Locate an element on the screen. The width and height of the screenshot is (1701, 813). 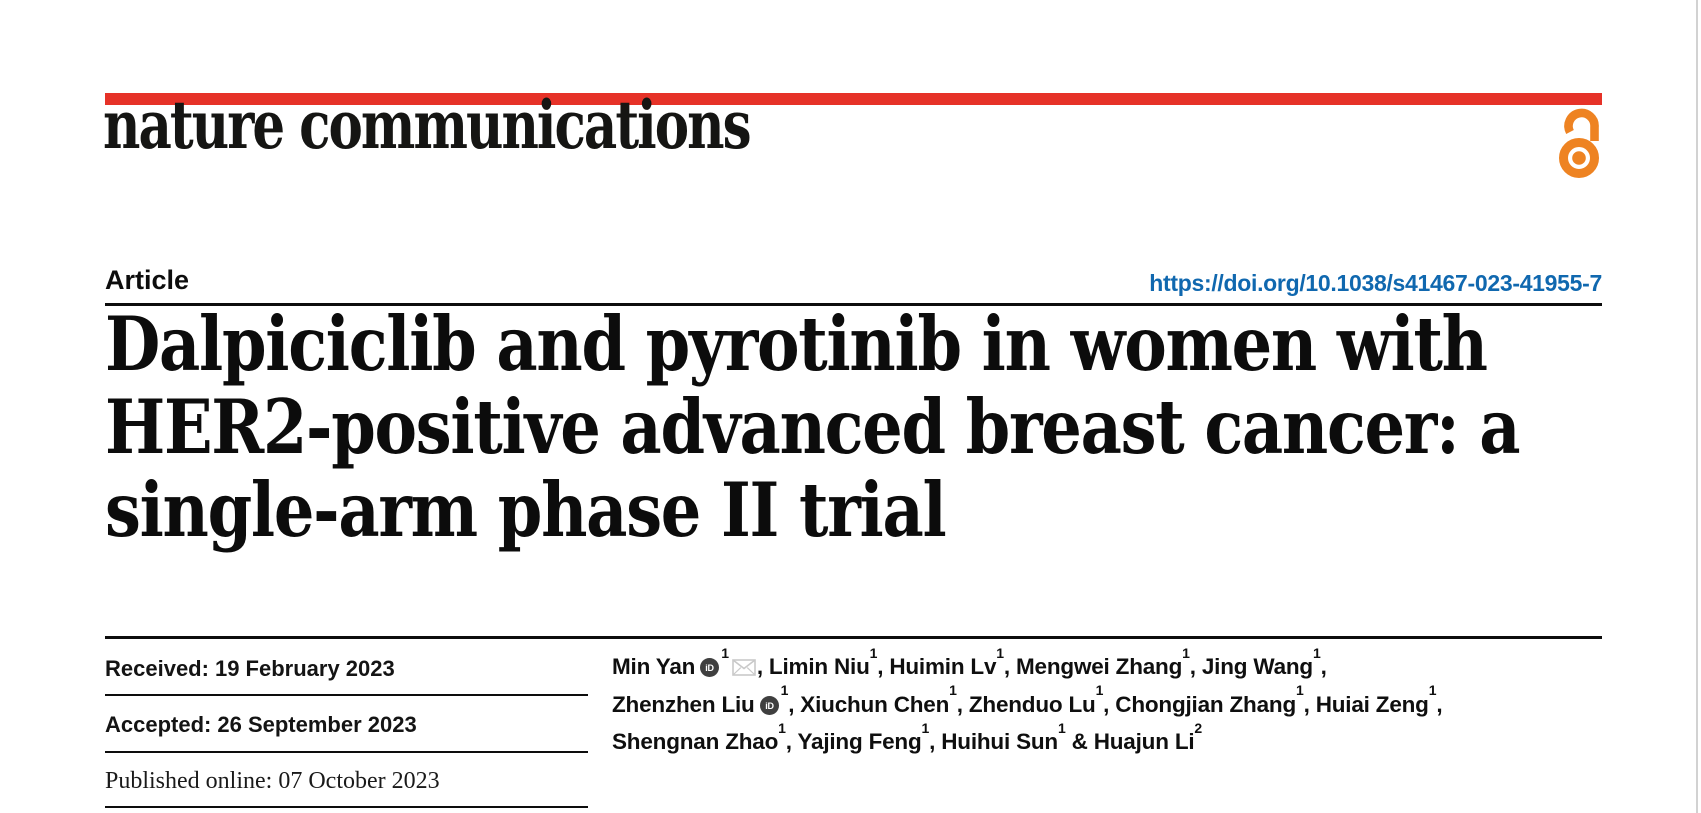
accepted-value: 26 September 2023 is located at coordinates (317, 724).